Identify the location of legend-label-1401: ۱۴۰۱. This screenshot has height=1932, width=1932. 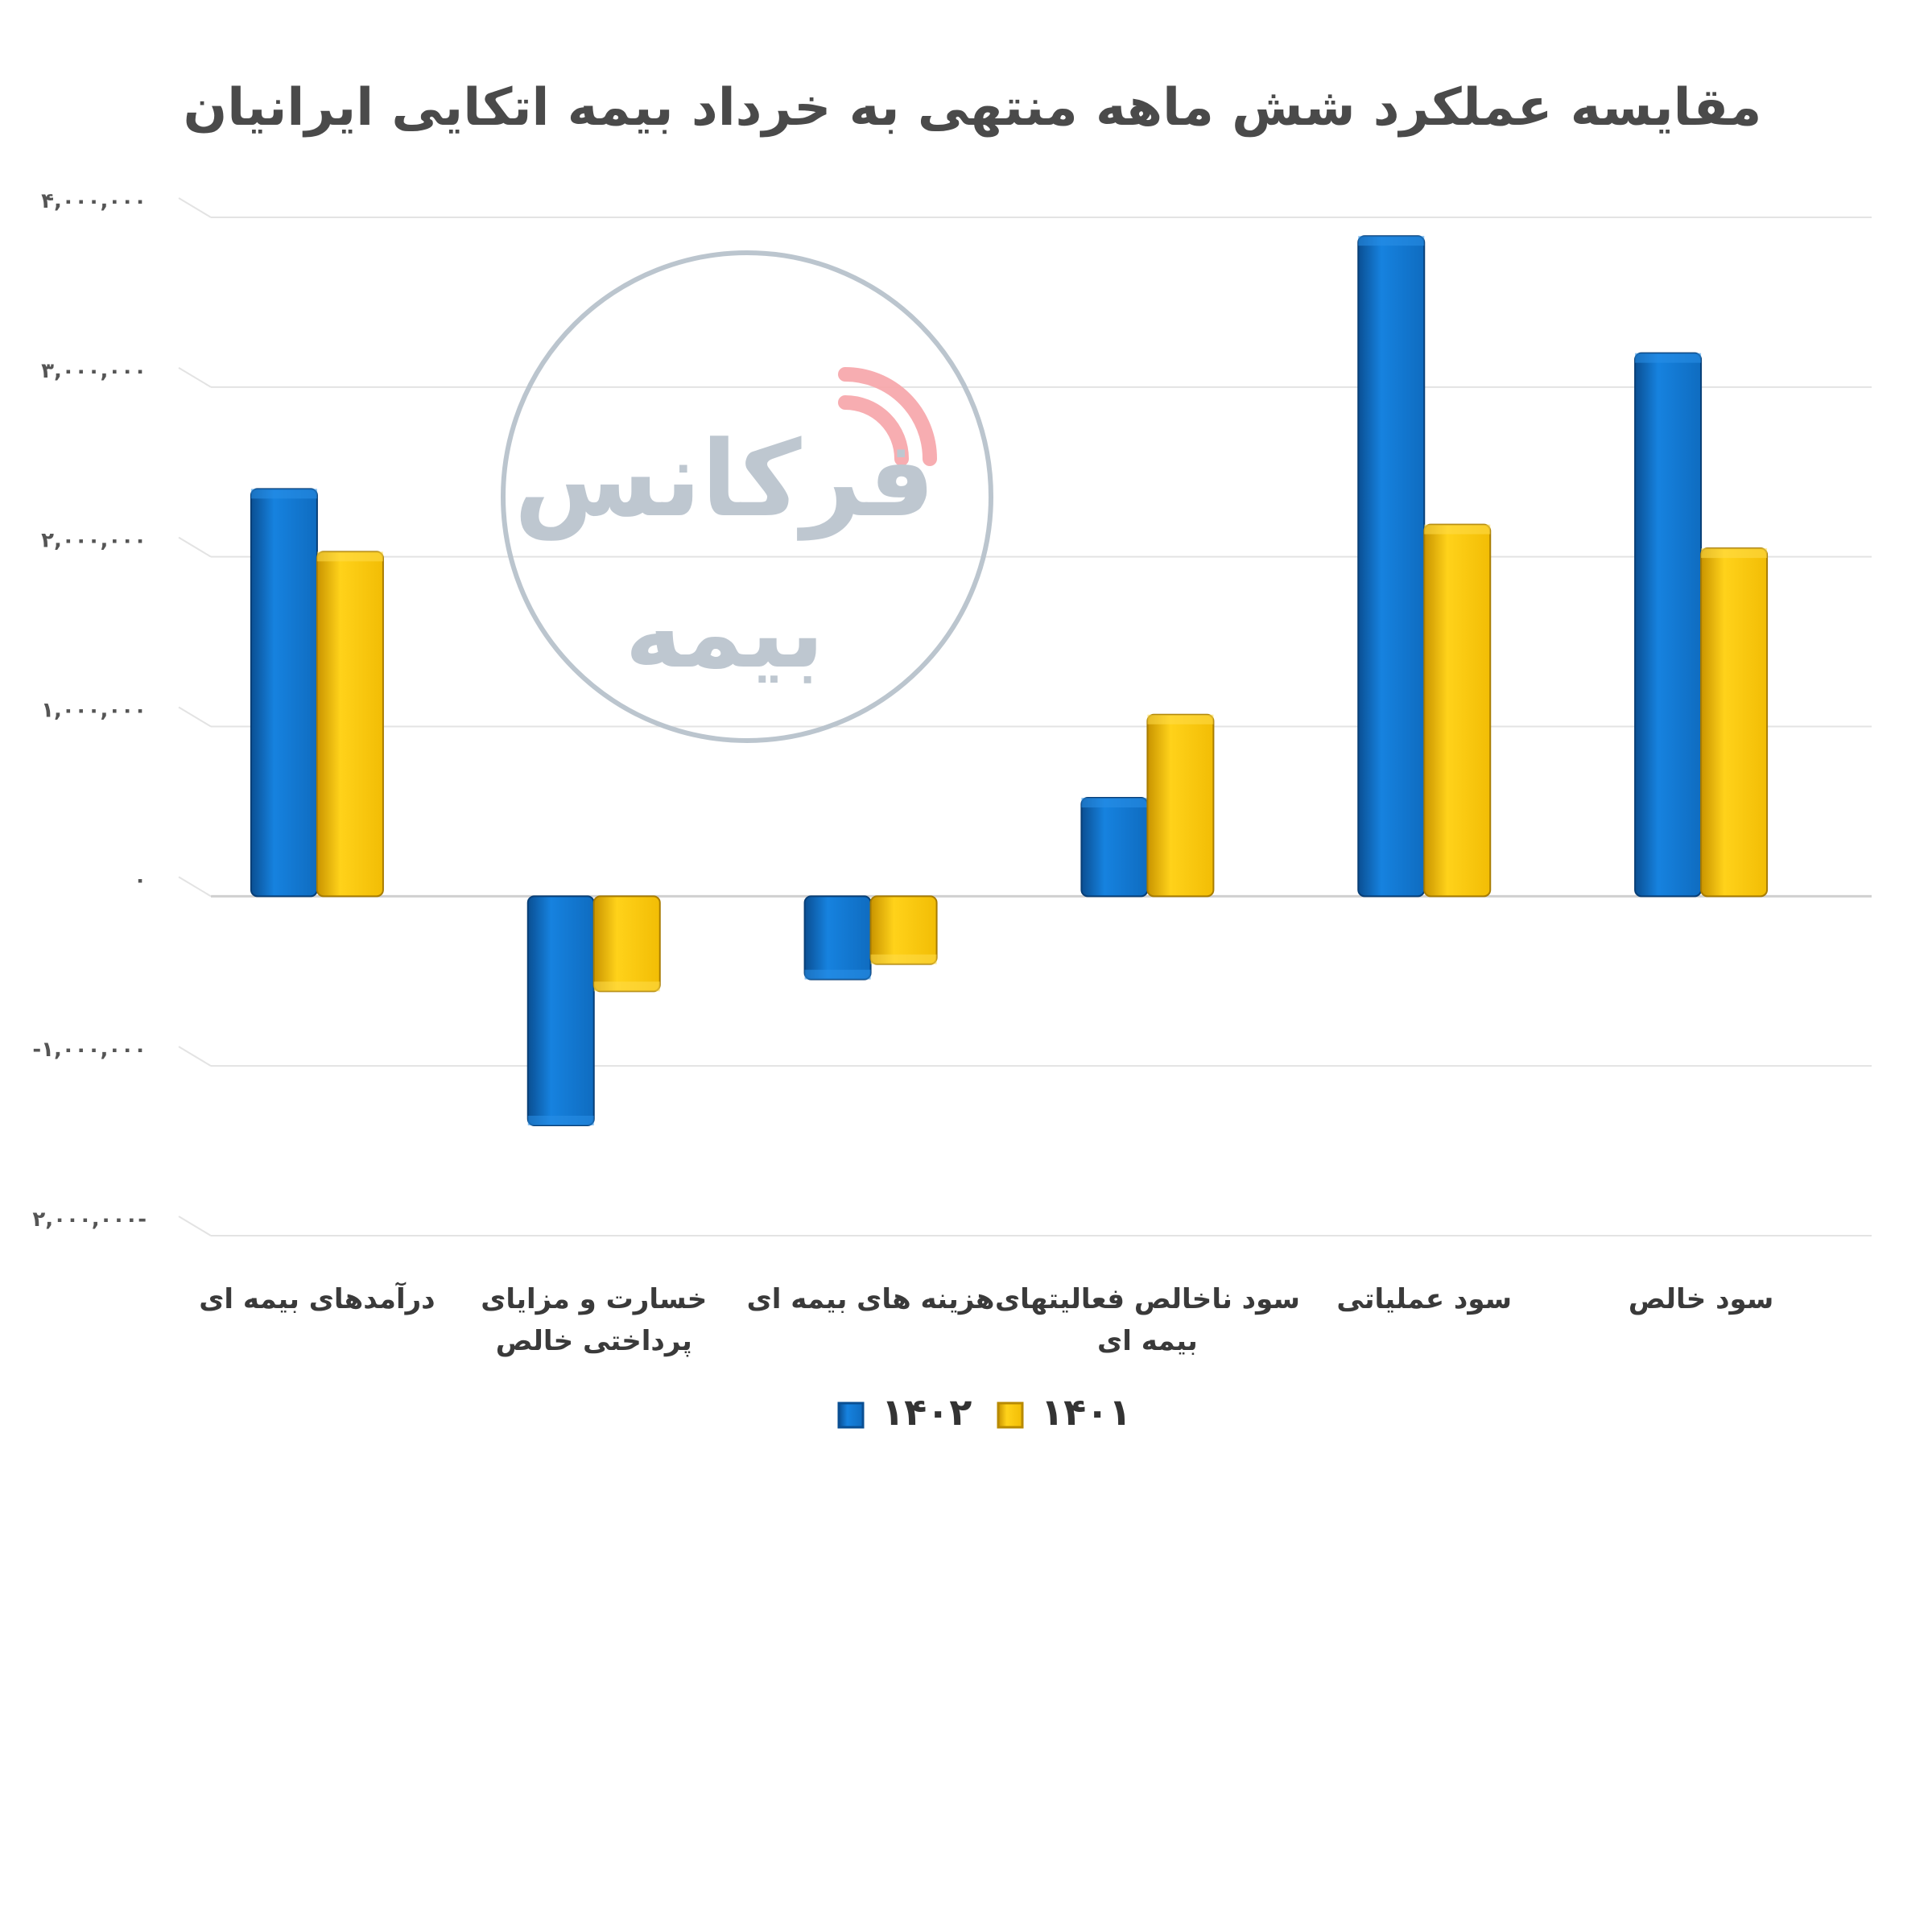
(1086, 1412).